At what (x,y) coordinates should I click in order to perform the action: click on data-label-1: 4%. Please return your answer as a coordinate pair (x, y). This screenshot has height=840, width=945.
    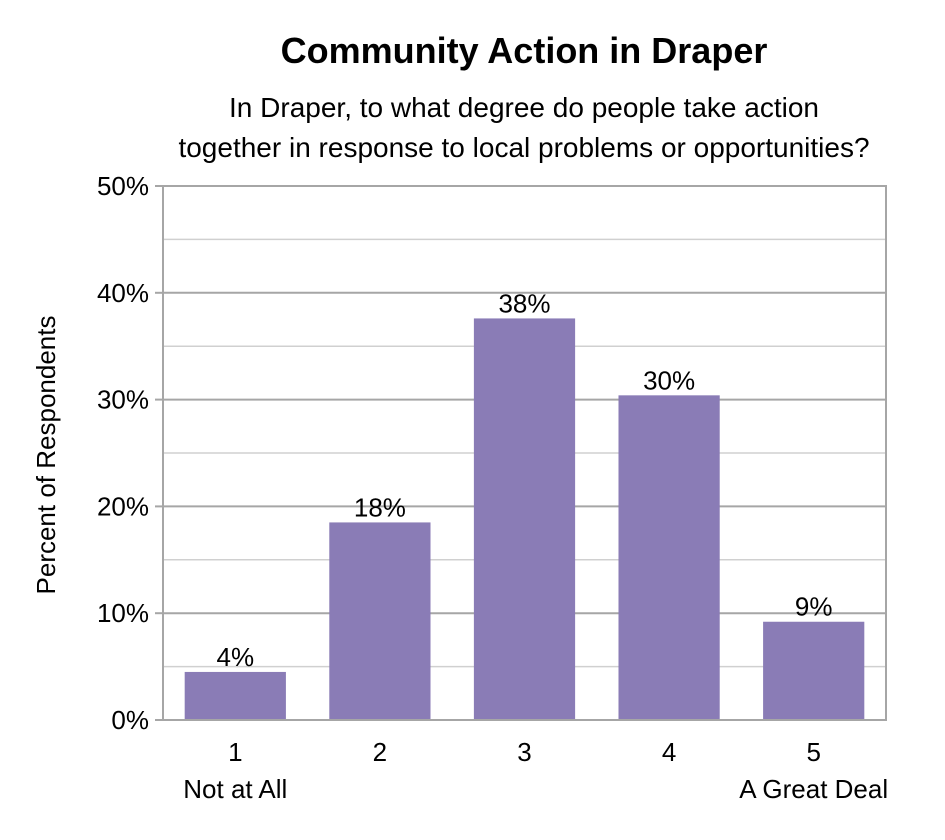
    Looking at the image, I should click on (236, 657).